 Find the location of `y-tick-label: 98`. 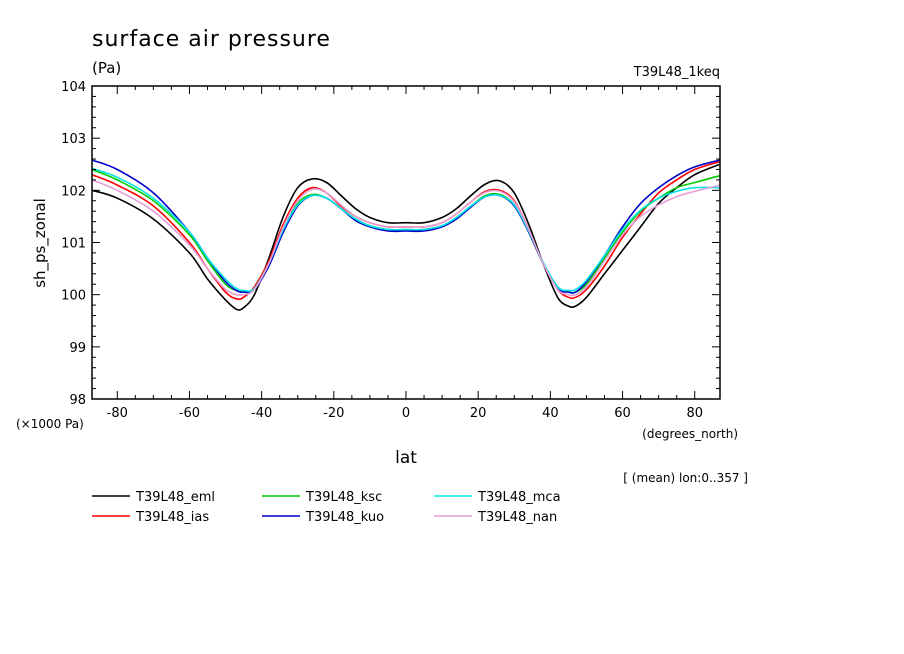

y-tick-label: 98 is located at coordinates (77, 400).